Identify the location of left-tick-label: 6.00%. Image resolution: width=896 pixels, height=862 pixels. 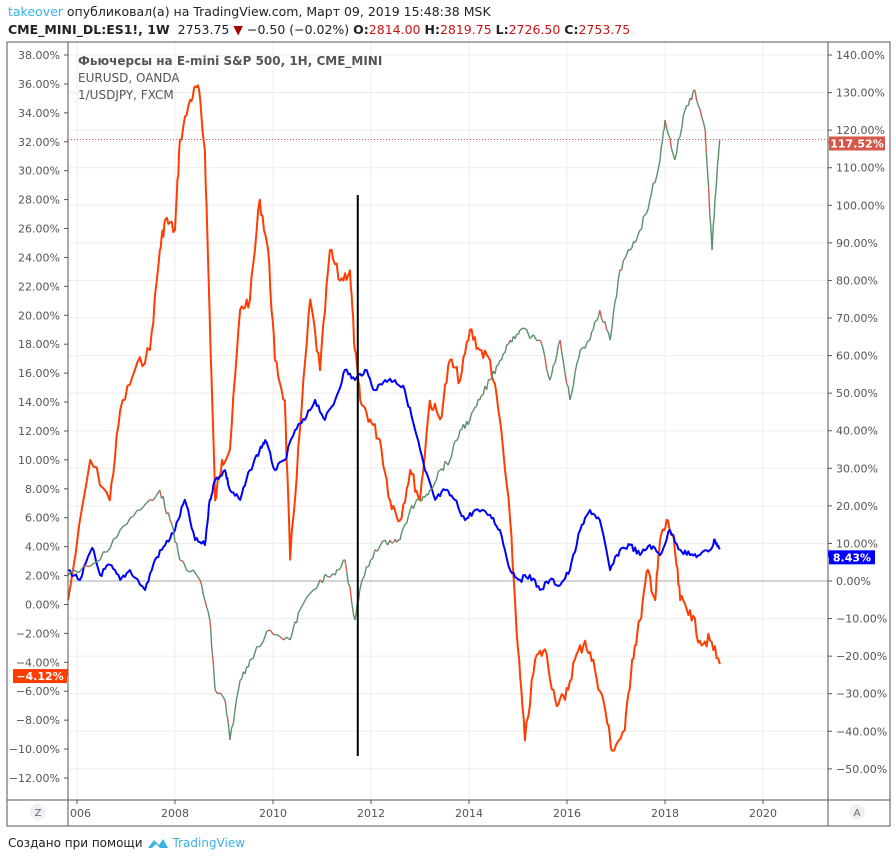
(42, 518).